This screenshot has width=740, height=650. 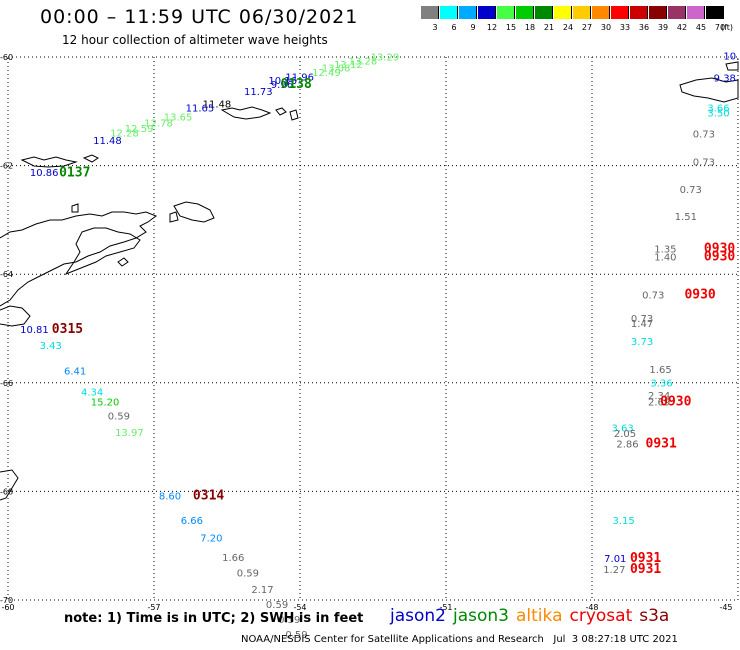 What do you see at coordinates (731, 57) in the screenshot?
I see `wave-height-value: 10.69` at bounding box center [731, 57].